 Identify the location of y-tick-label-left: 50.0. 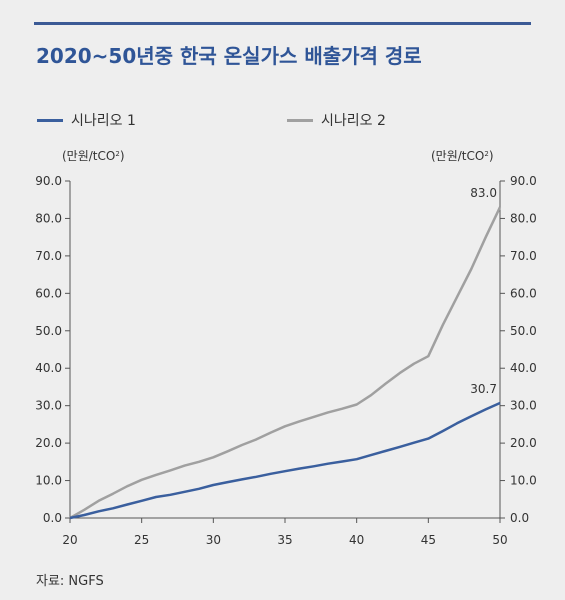
(48, 331).